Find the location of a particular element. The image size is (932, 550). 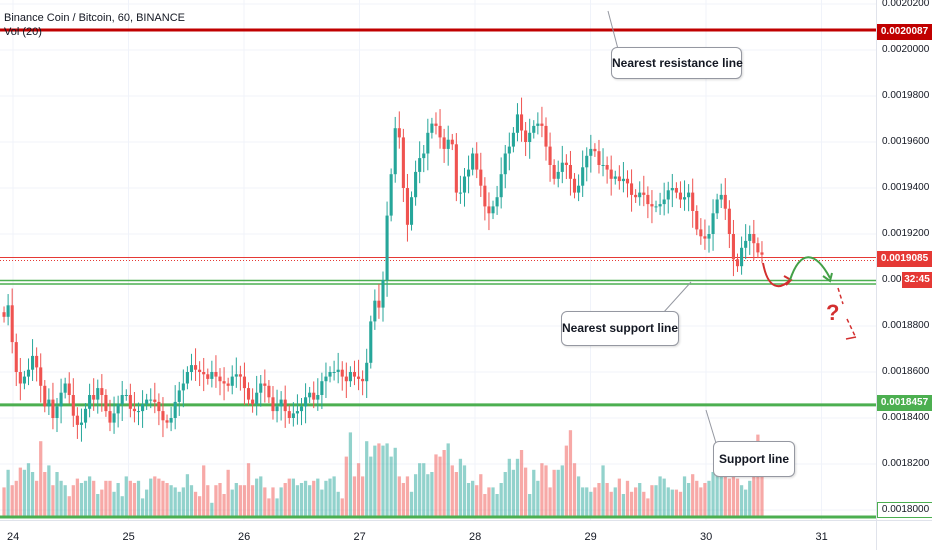

support-callout: Support line is located at coordinates (754, 459).